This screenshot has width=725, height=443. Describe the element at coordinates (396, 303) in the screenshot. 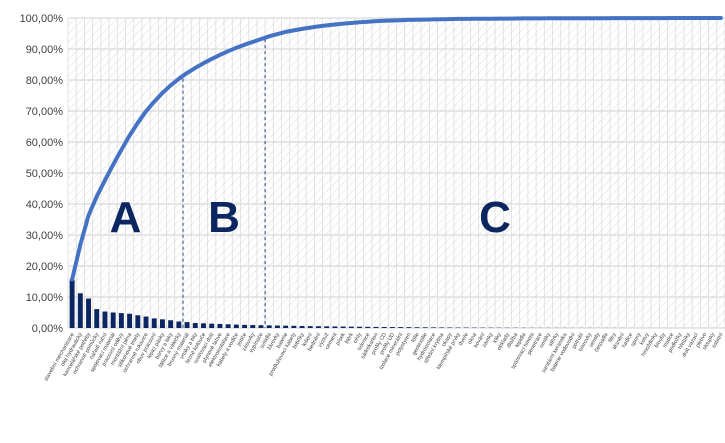

I see `bar-series` at that location.